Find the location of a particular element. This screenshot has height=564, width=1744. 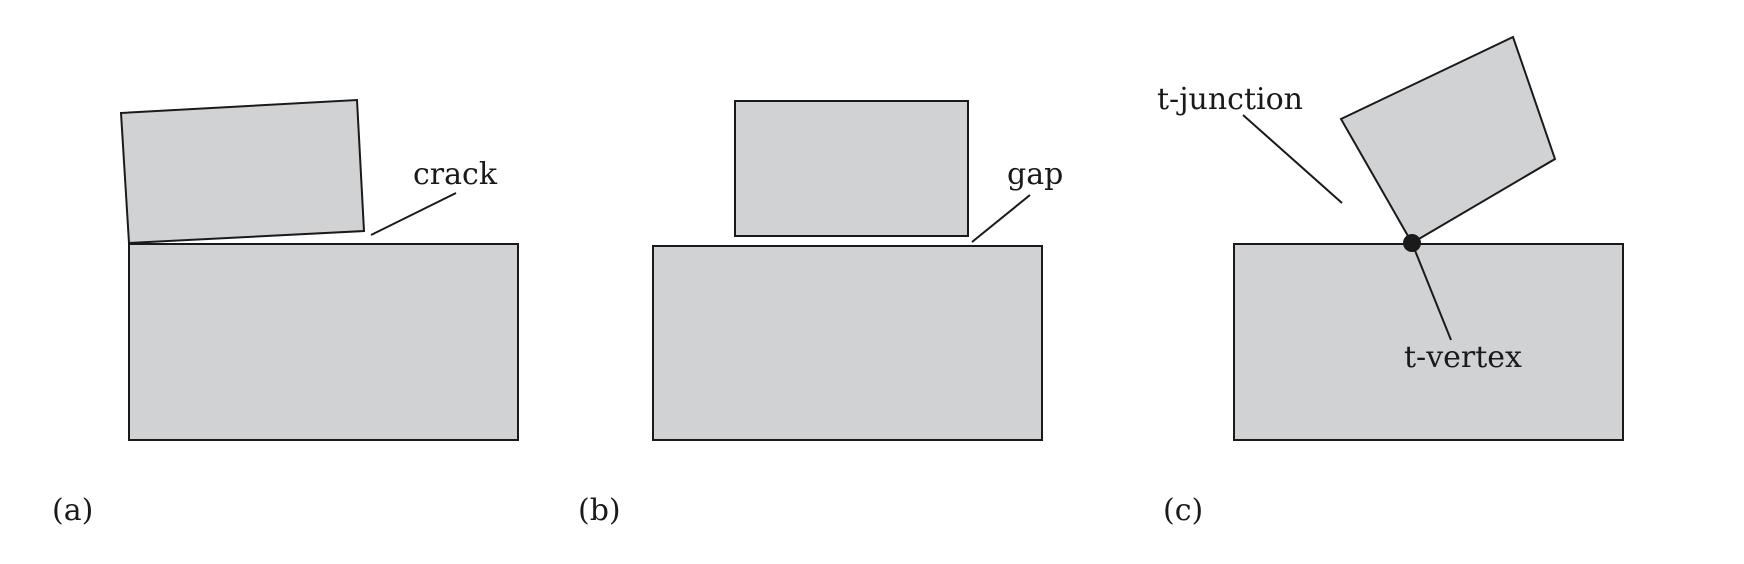

crack-label: crack is located at coordinates (455, 174).